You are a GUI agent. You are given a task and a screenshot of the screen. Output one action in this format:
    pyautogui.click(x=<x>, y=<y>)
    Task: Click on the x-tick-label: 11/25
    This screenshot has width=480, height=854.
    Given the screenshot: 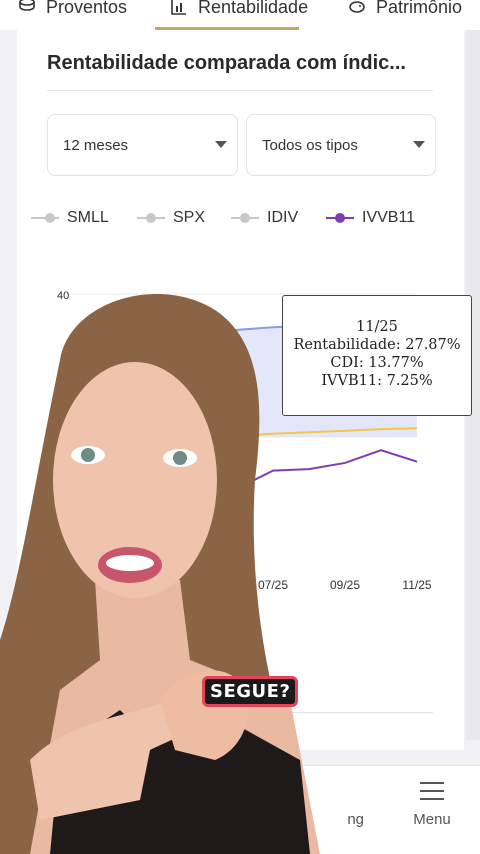 What is the action you would take?
    pyautogui.click(x=416, y=585)
    